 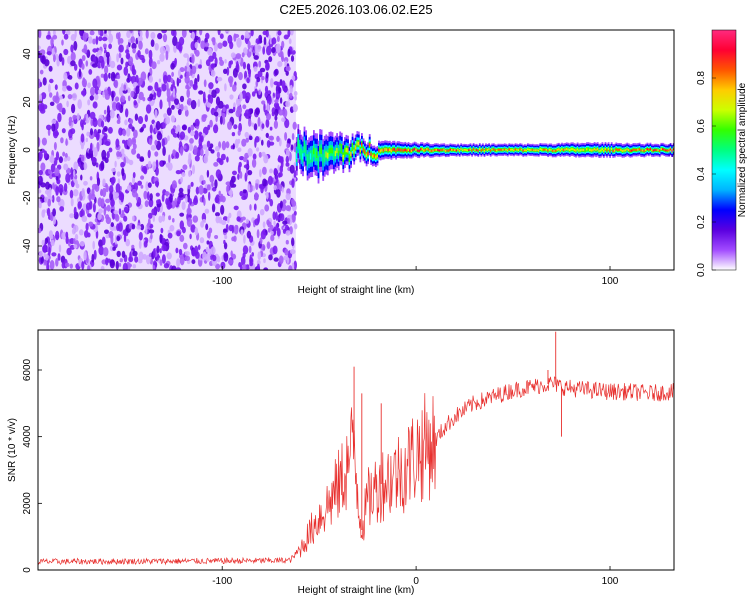 What do you see at coordinates (701, 126) in the screenshot?
I see `colorbar-tick-label: 0.6` at bounding box center [701, 126].